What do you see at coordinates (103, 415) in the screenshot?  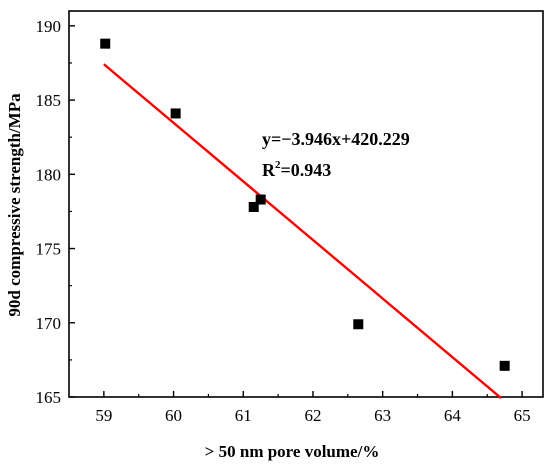 I see `x-tick-label: 59` at bounding box center [103, 415].